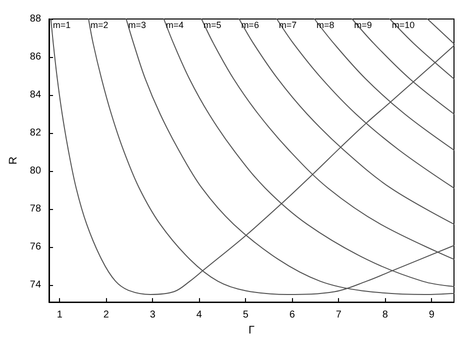 The width and height of the screenshot is (463, 341). Describe the element at coordinates (106, 315) in the screenshot. I see `x-tick-label: 2` at that location.